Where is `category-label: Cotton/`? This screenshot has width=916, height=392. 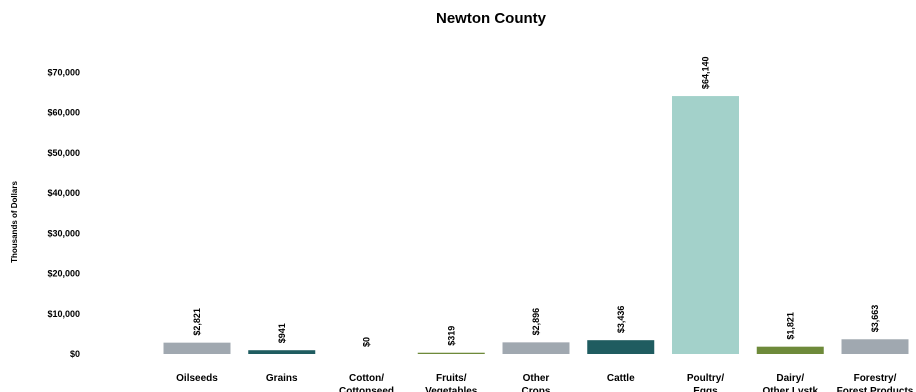
category-label: Cotton/ is located at coordinates (366, 378).